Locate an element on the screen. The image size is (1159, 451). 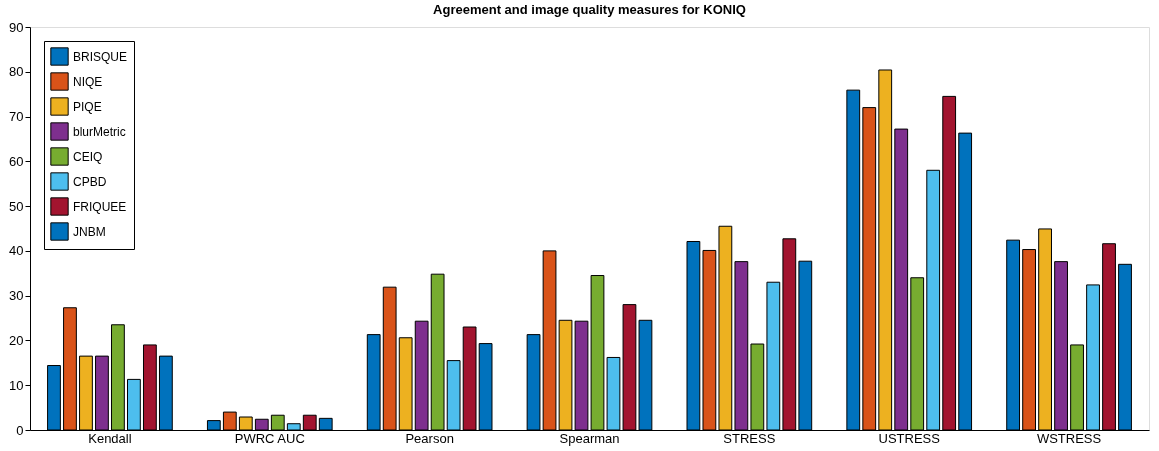
y-tick-label: 0 is located at coordinates (20, 430).